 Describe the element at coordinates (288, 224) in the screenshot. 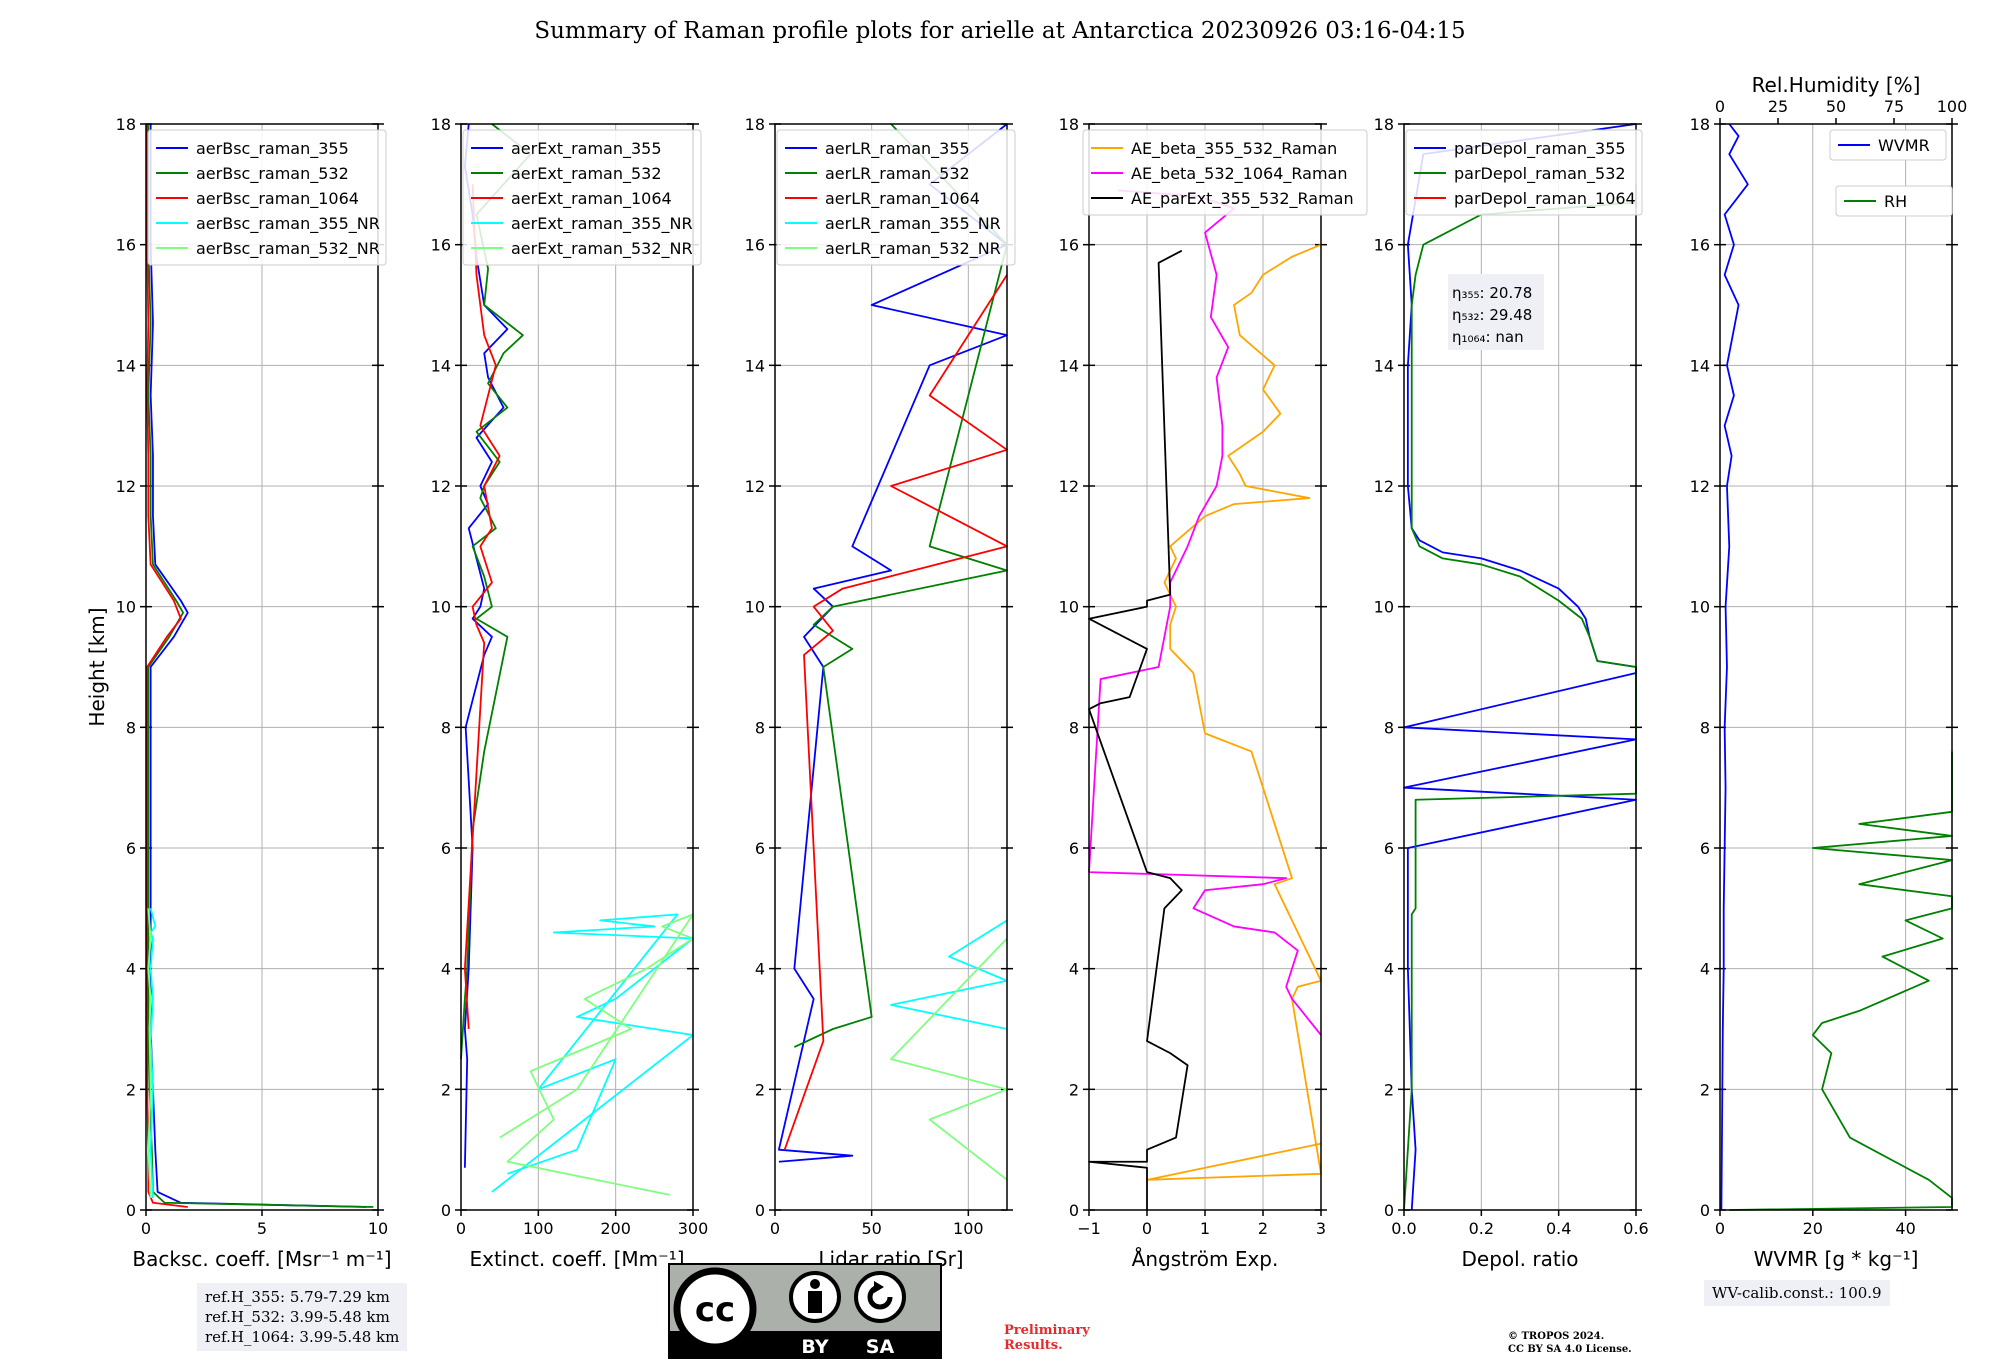

I see `legend-label: aerBsc_raman_355_NR` at that location.